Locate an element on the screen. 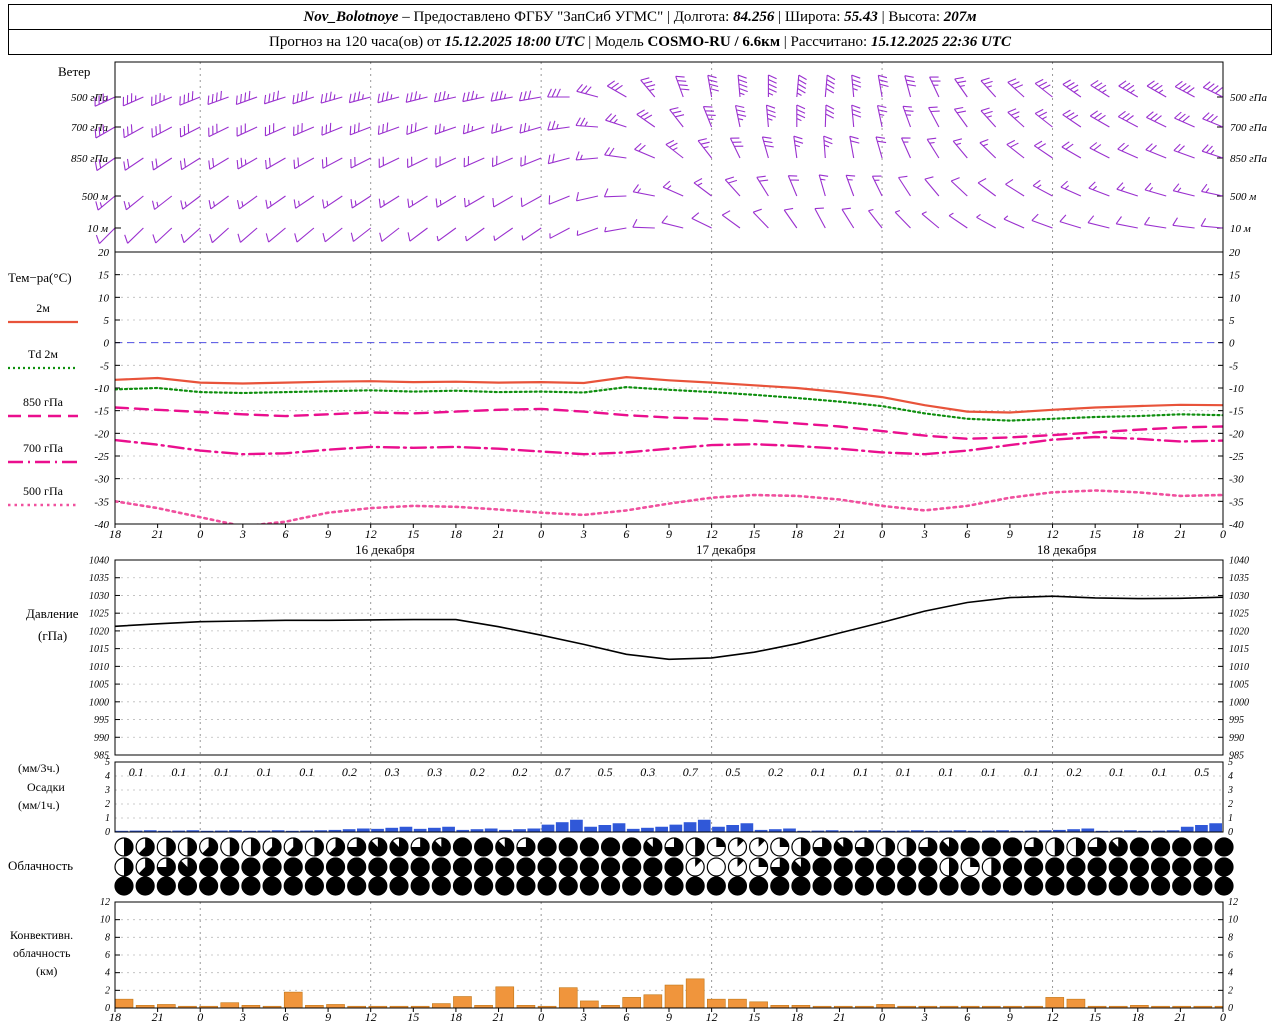  svg-text: 20 is located at coordinates (1235, 253).